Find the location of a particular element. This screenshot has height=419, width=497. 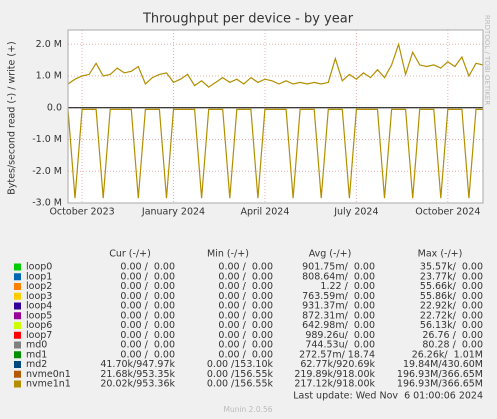

legend-cell: 22.72k/ 0.00 is located at coordinates (451, 315).